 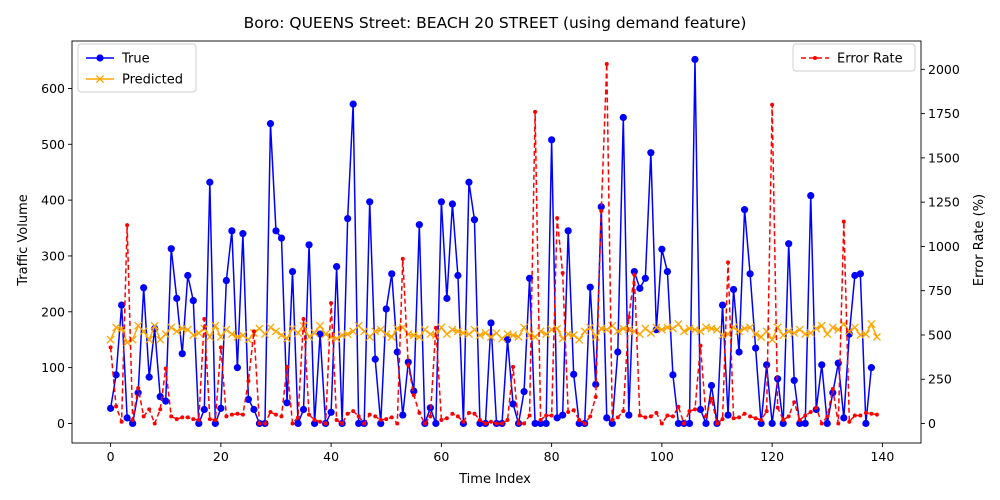 What do you see at coordinates (870, 59) in the screenshot?
I see `legend-label: Error Rate` at bounding box center [870, 59].